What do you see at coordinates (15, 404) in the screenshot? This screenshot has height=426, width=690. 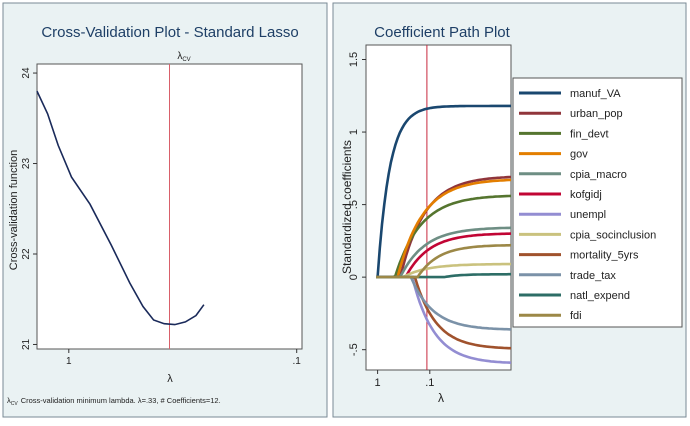 I see `cv-footnote-sub: CV` at bounding box center [15, 404].